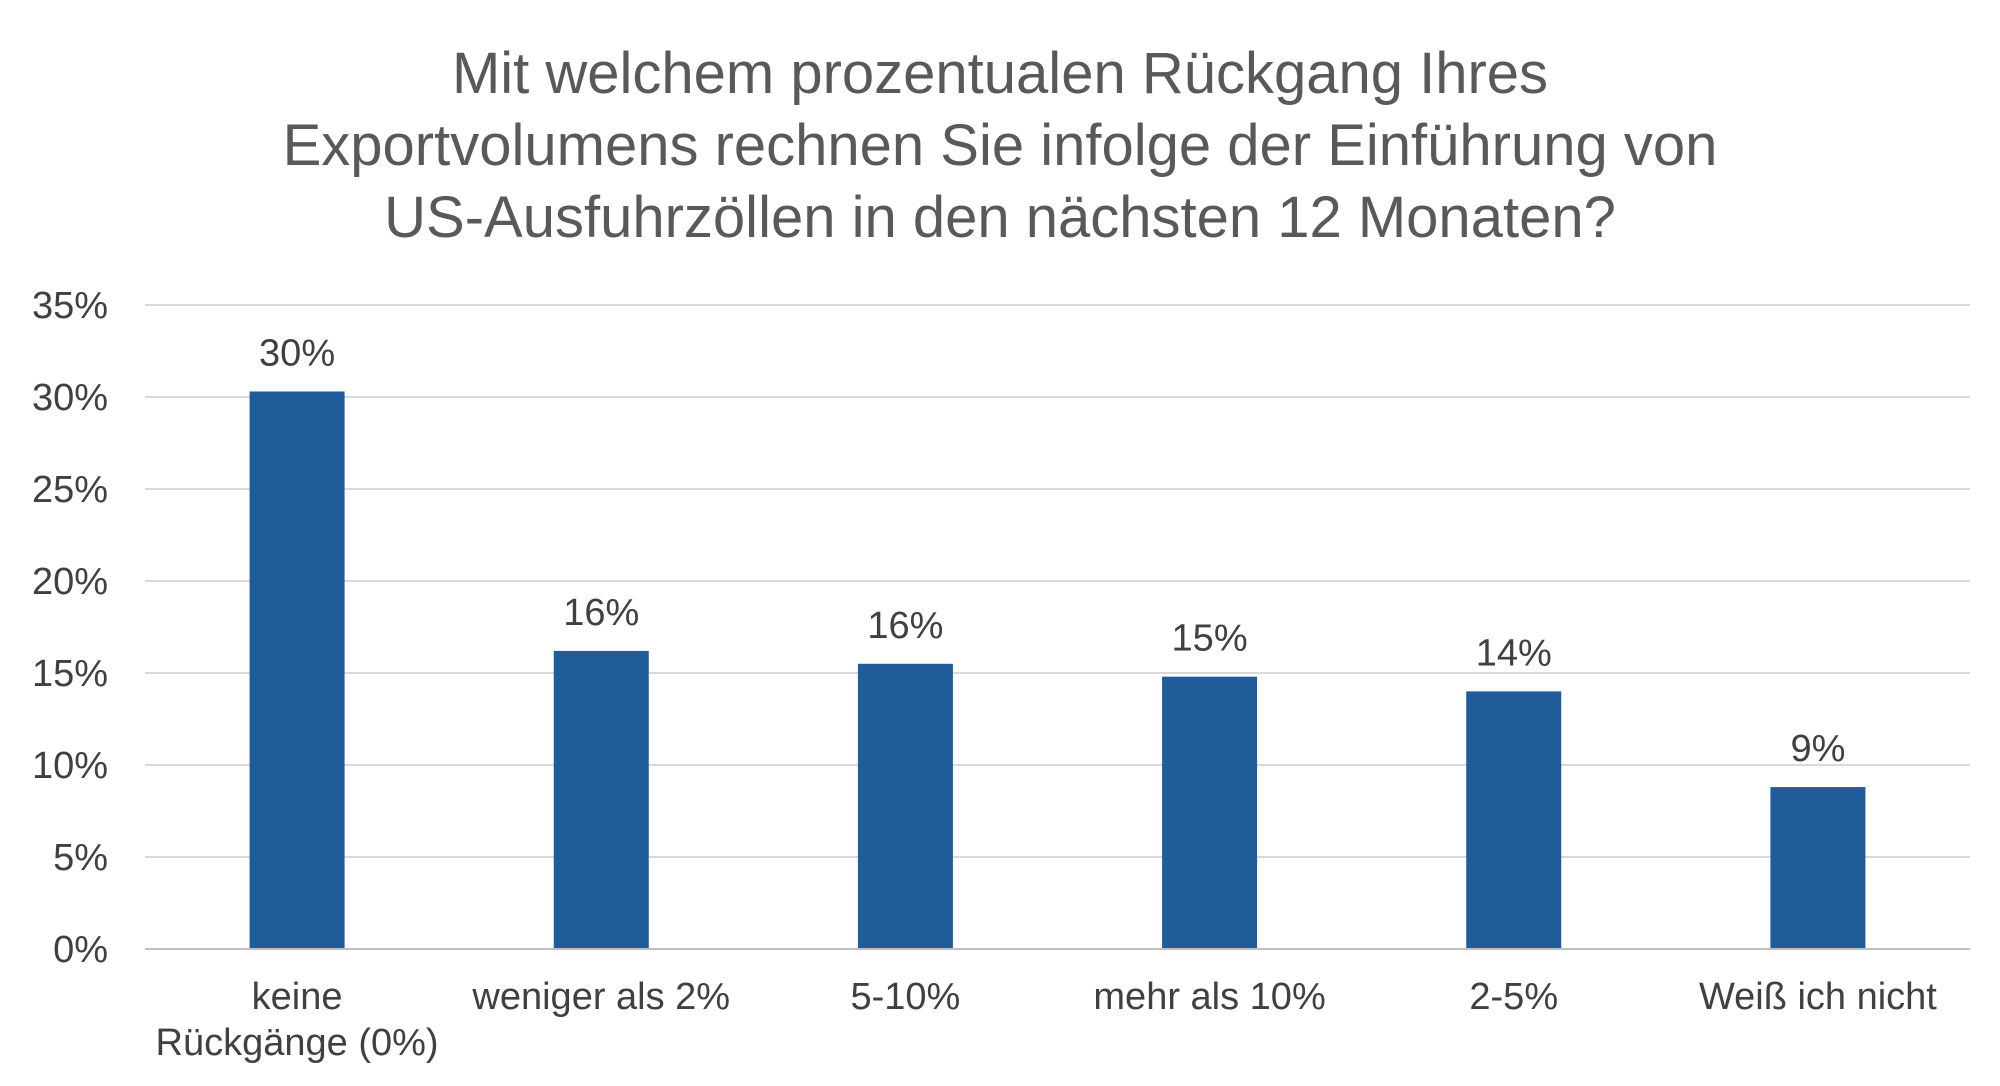 This screenshot has width=2000, height=1086. What do you see at coordinates (70, 306) in the screenshot?
I see `y-tick-label: 35%` at bounding box center [70, 306].